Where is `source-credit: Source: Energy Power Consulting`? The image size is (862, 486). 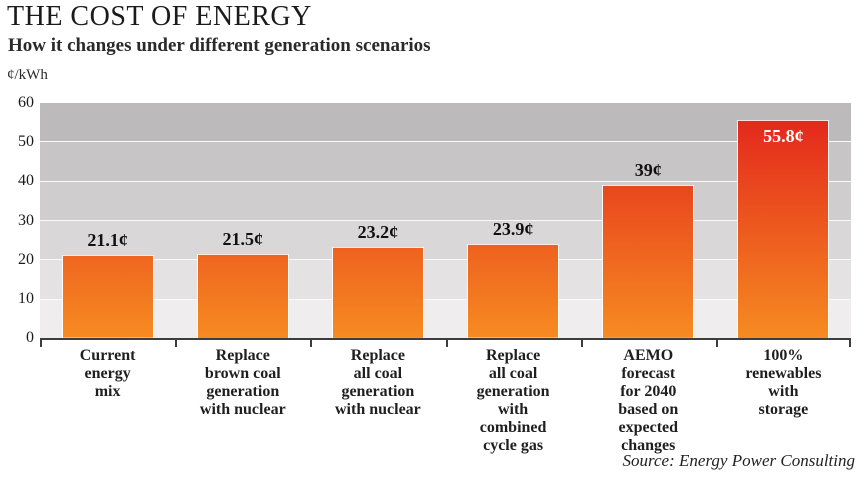 source-credit: Source: Energy Power Consulting is located at coordinates (738, 460).